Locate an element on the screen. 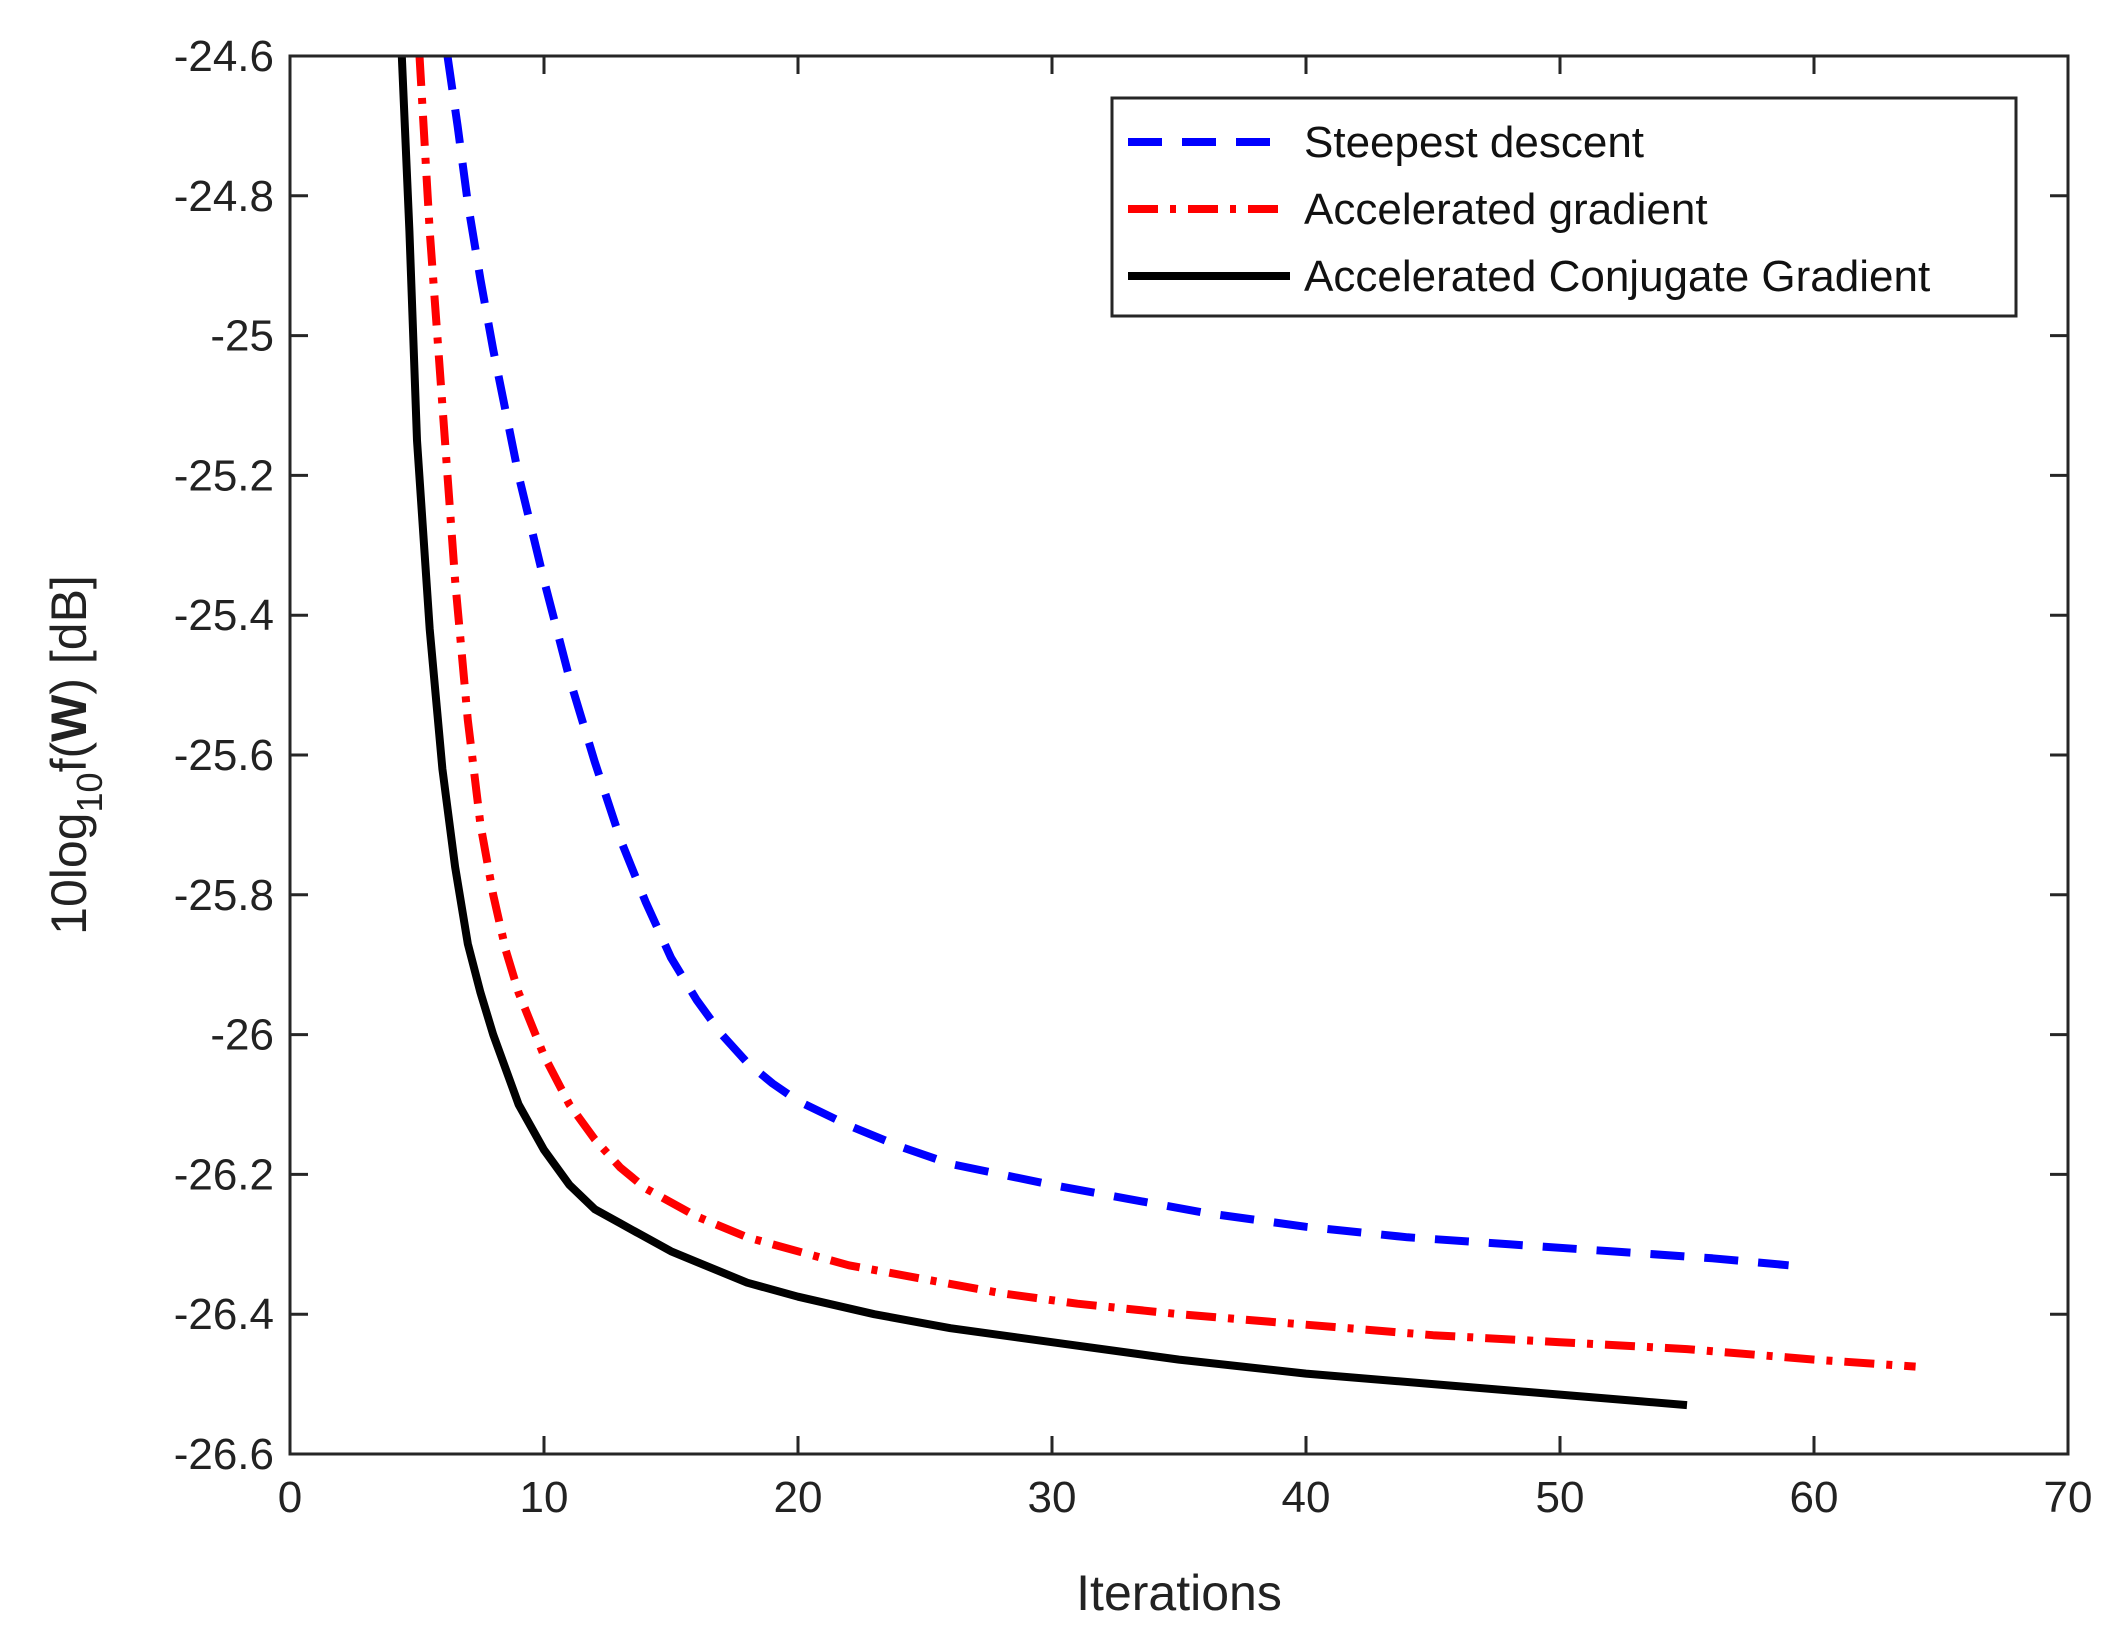 The height and width of the screenshot is (1637, 2122). y-tick-label: -26.2 is located at coordinates (224, 1174).